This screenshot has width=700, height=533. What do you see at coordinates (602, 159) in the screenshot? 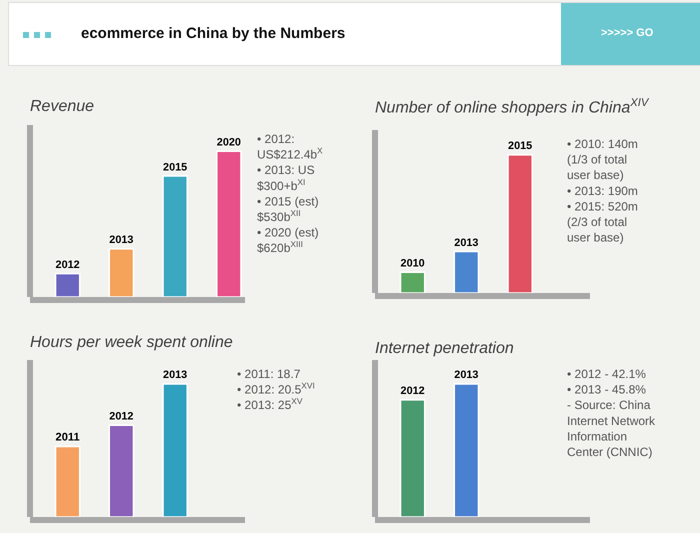
I see `annotation: • 2010: 140m (1/3 of total user base)` at bounding box center [602, 159].